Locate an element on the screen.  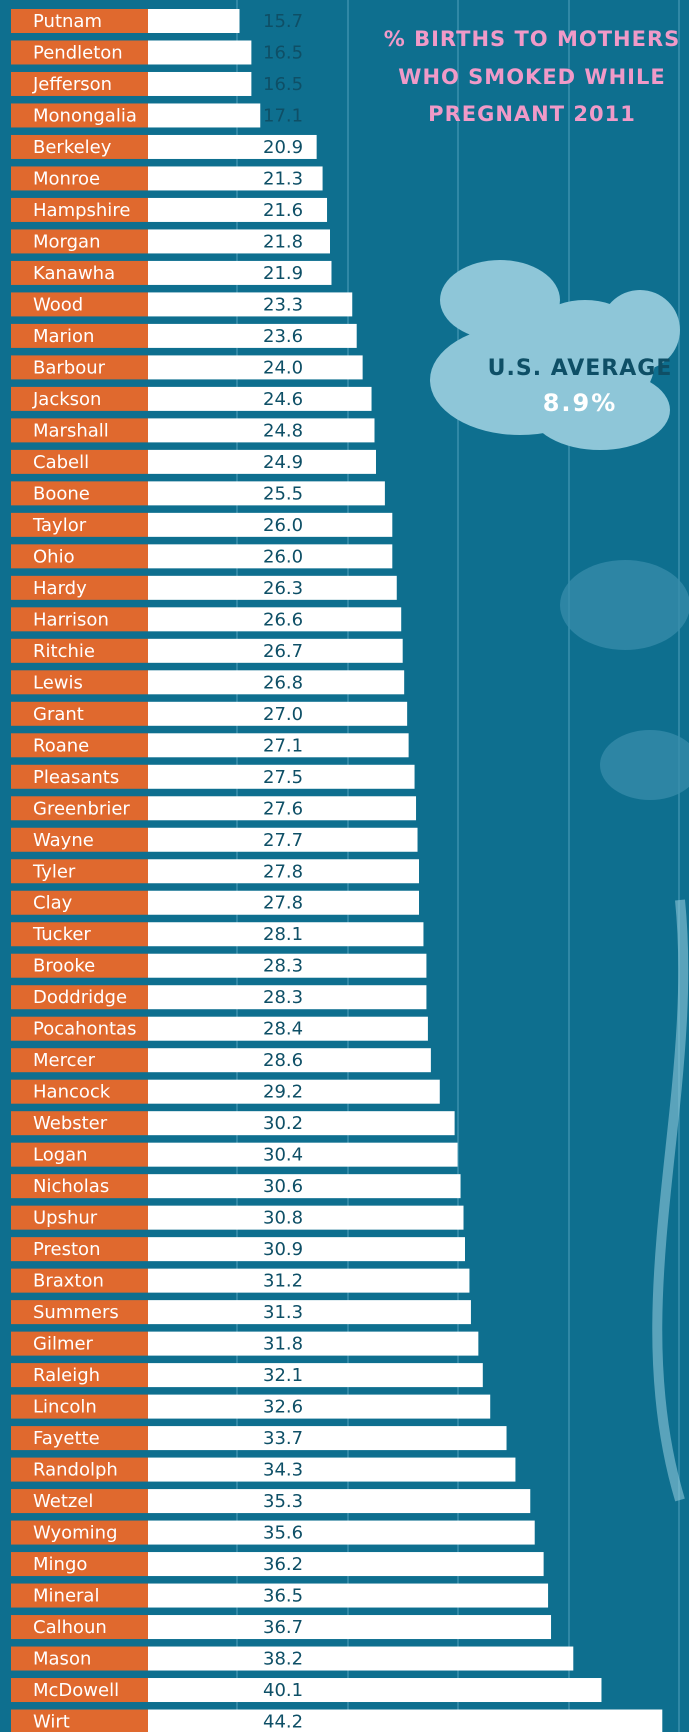
chart-title: PREGNANT 2011 is located at coordinates (532, 114).